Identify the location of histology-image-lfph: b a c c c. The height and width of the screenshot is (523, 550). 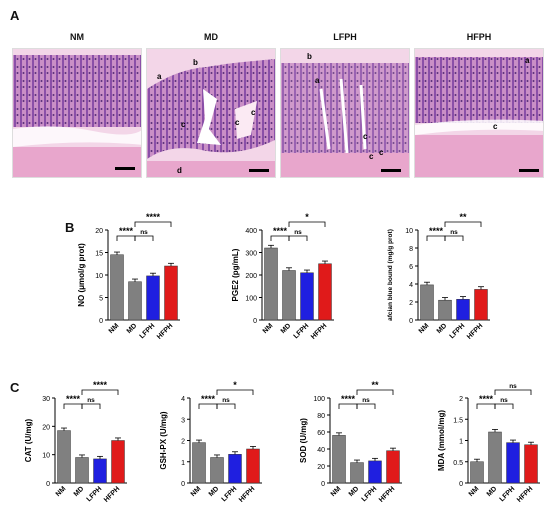
(345, 113).